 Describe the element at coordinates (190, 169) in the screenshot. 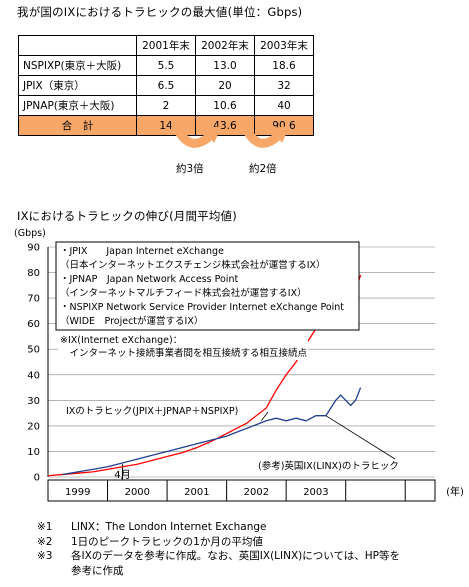

I see `ratio-label: 約3倍` at that location.